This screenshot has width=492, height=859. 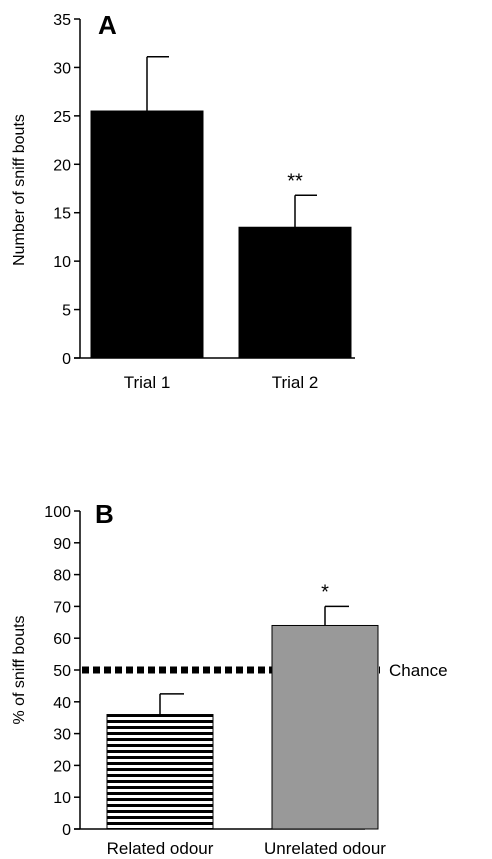 What do you see at coordinates (62, 607) in the screenshot?
I see `y-tick-label: 70` at bounding box center [62, 607].